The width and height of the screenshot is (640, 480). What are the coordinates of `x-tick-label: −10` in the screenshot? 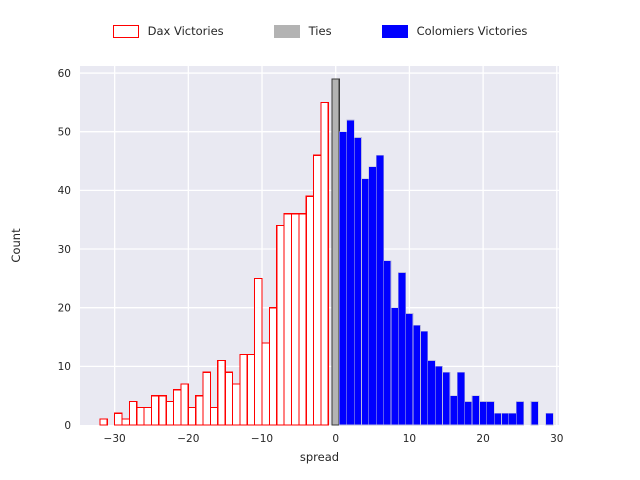 It's located at (262, 439).